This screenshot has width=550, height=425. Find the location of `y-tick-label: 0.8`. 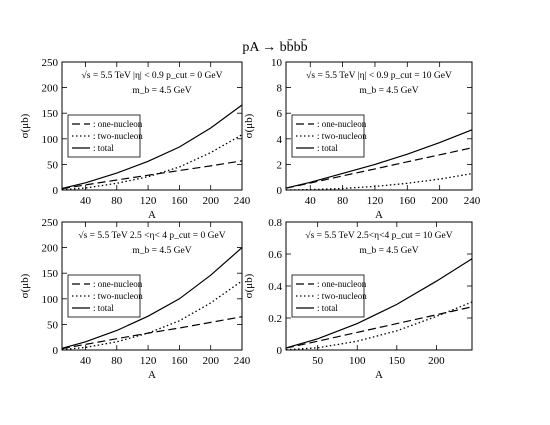

y-tick-label: 0.8 is located at coordinates (275, 223).